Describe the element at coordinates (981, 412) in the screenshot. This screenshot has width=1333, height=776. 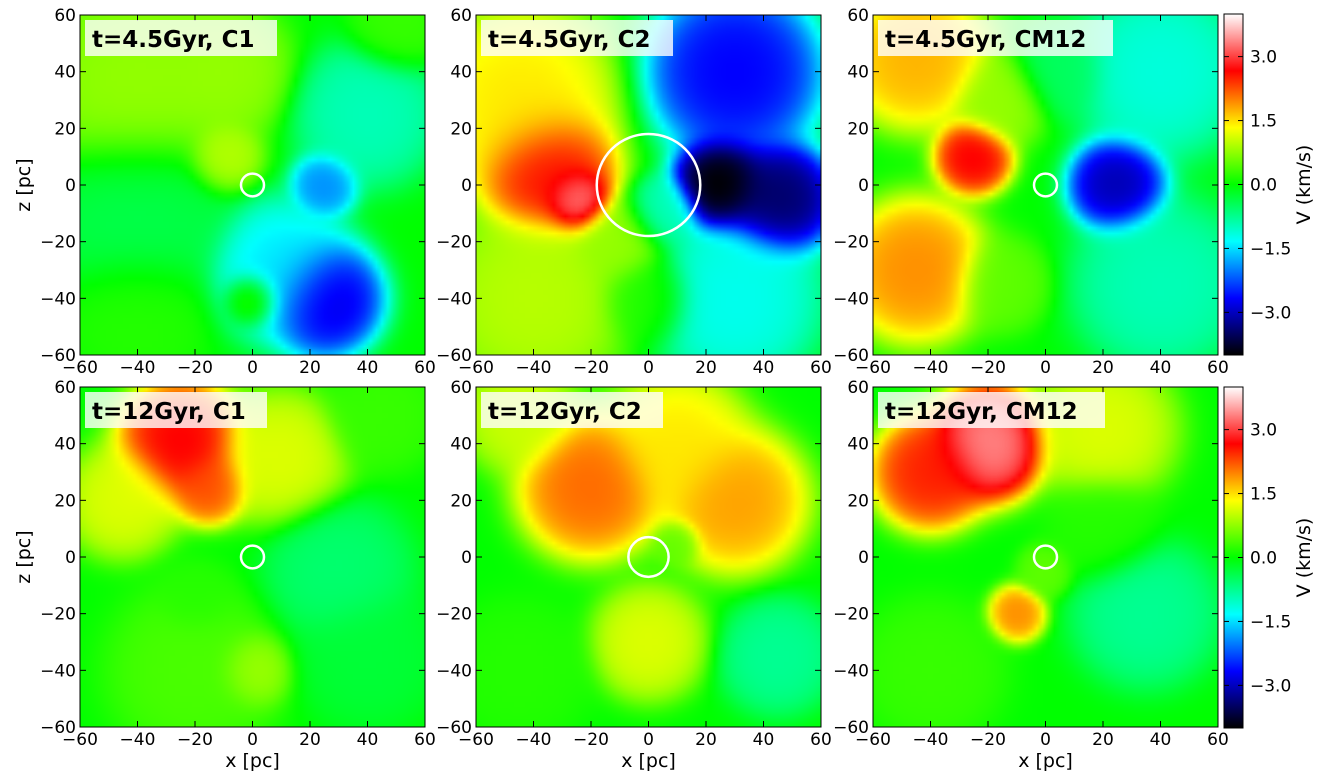
I see `panel-title: t=12Gyr, CM12` at that location.